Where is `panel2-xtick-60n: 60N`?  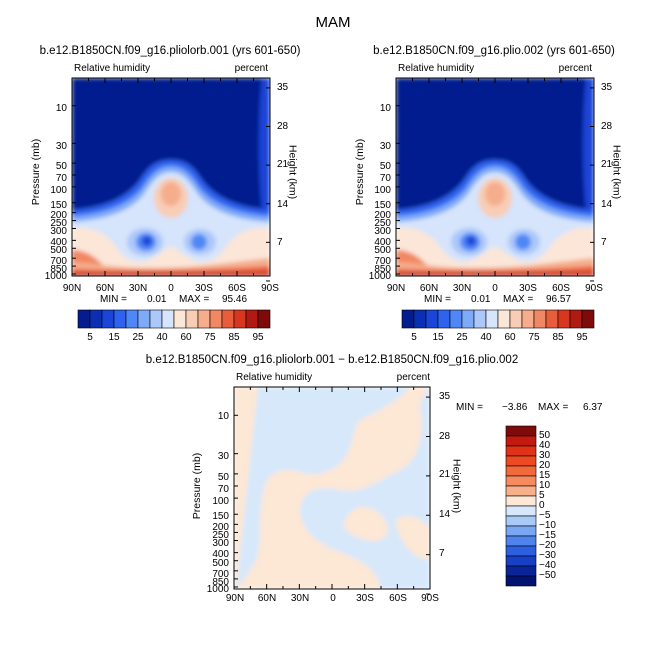
panel2-xtick-60n: 60N is located at coordinates (429, 288).